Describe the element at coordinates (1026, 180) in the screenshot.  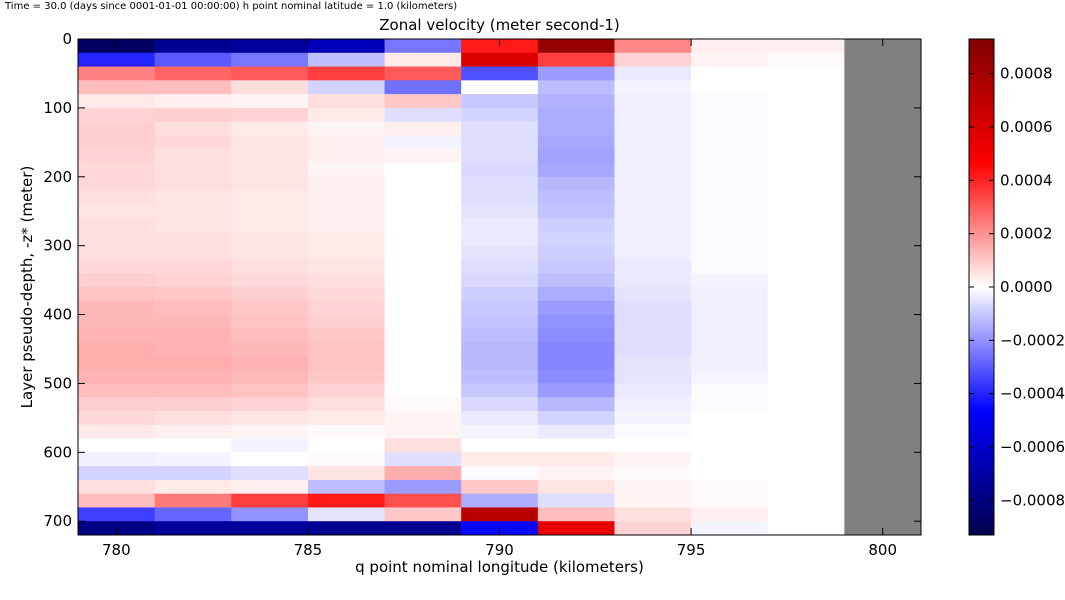
I see `colorbar-tick-label: 0.0004` at that location.